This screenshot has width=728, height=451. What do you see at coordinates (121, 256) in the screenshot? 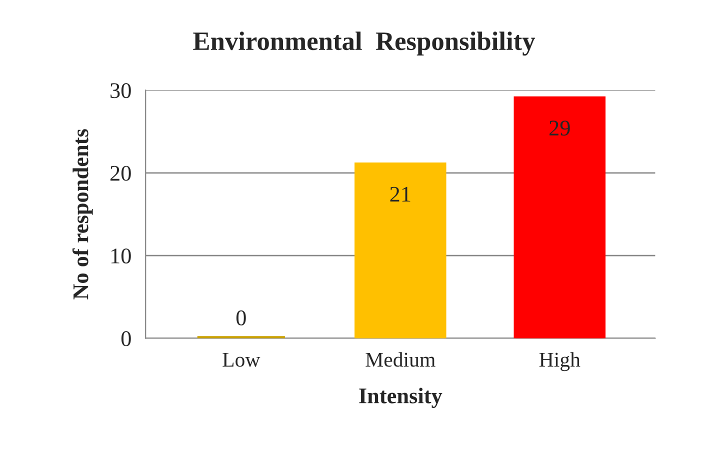
I see `y-tick-label: 10` at bounding box center [121, 256].